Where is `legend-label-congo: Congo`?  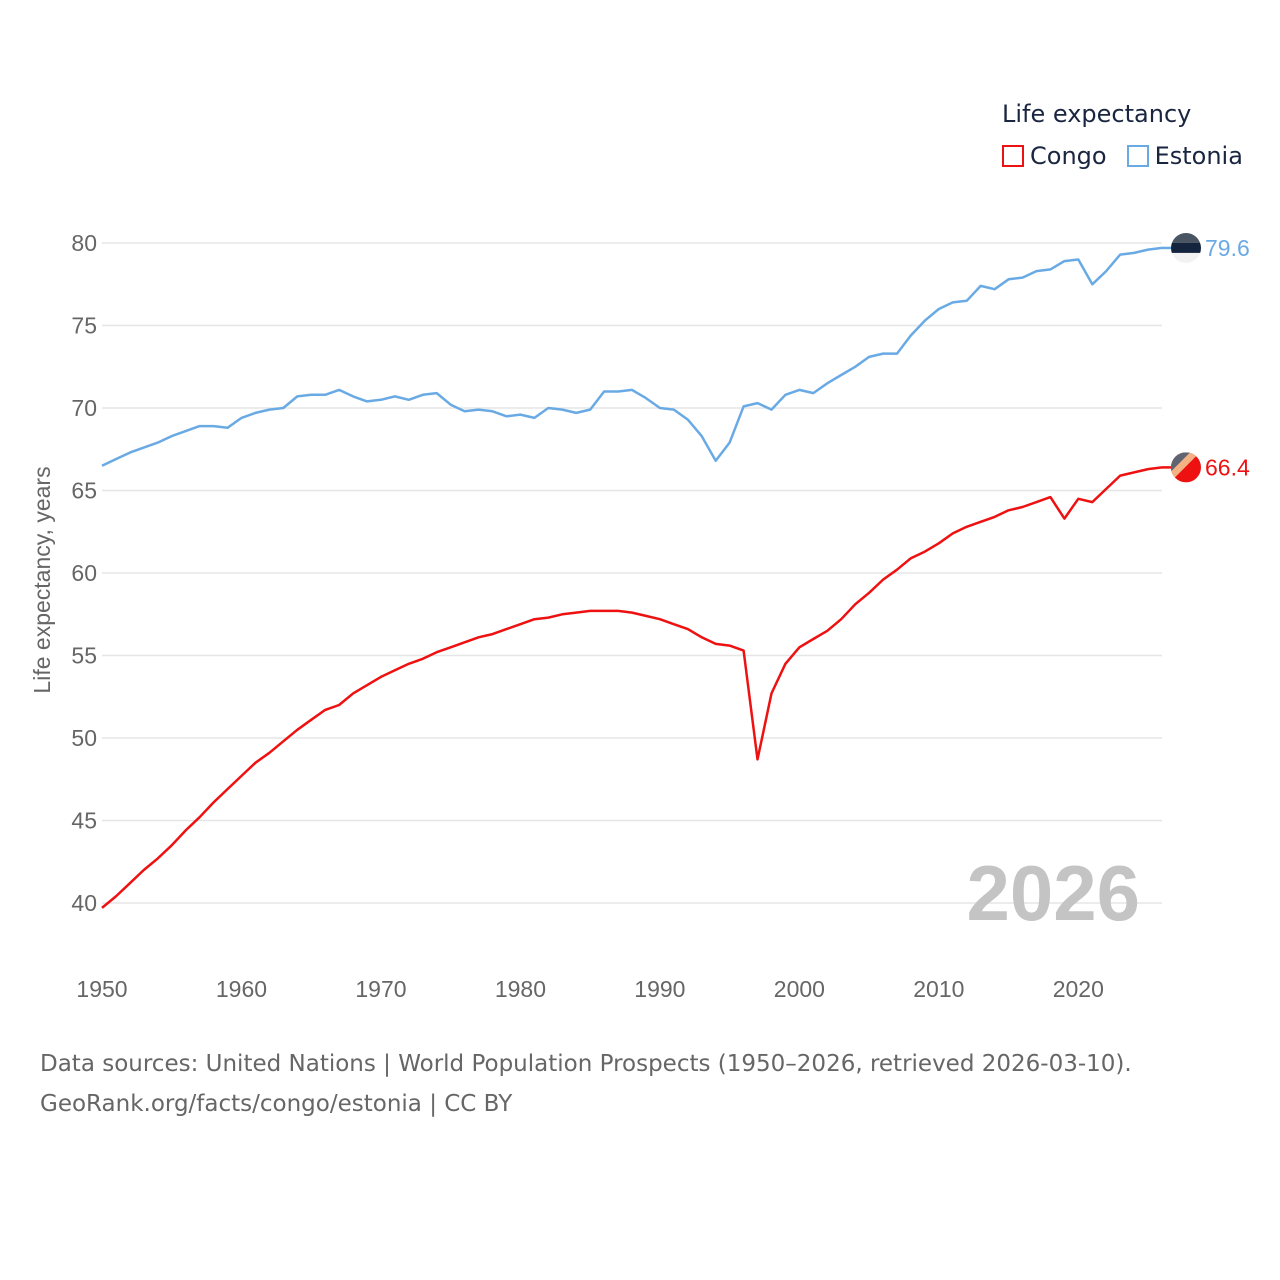 legend-label-congo: Congo is located at coordinates (1068, 156).